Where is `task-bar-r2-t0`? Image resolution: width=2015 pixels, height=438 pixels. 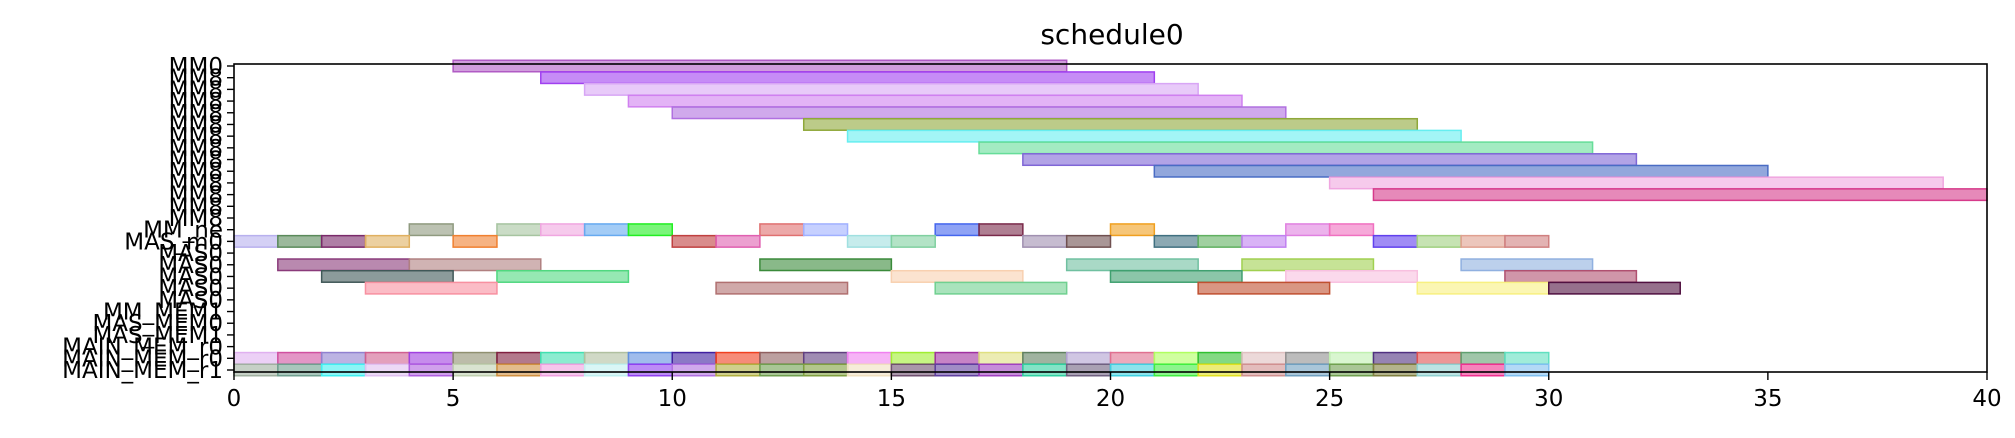
task-bar-r2-t0 is located at coordinates (891, 89).